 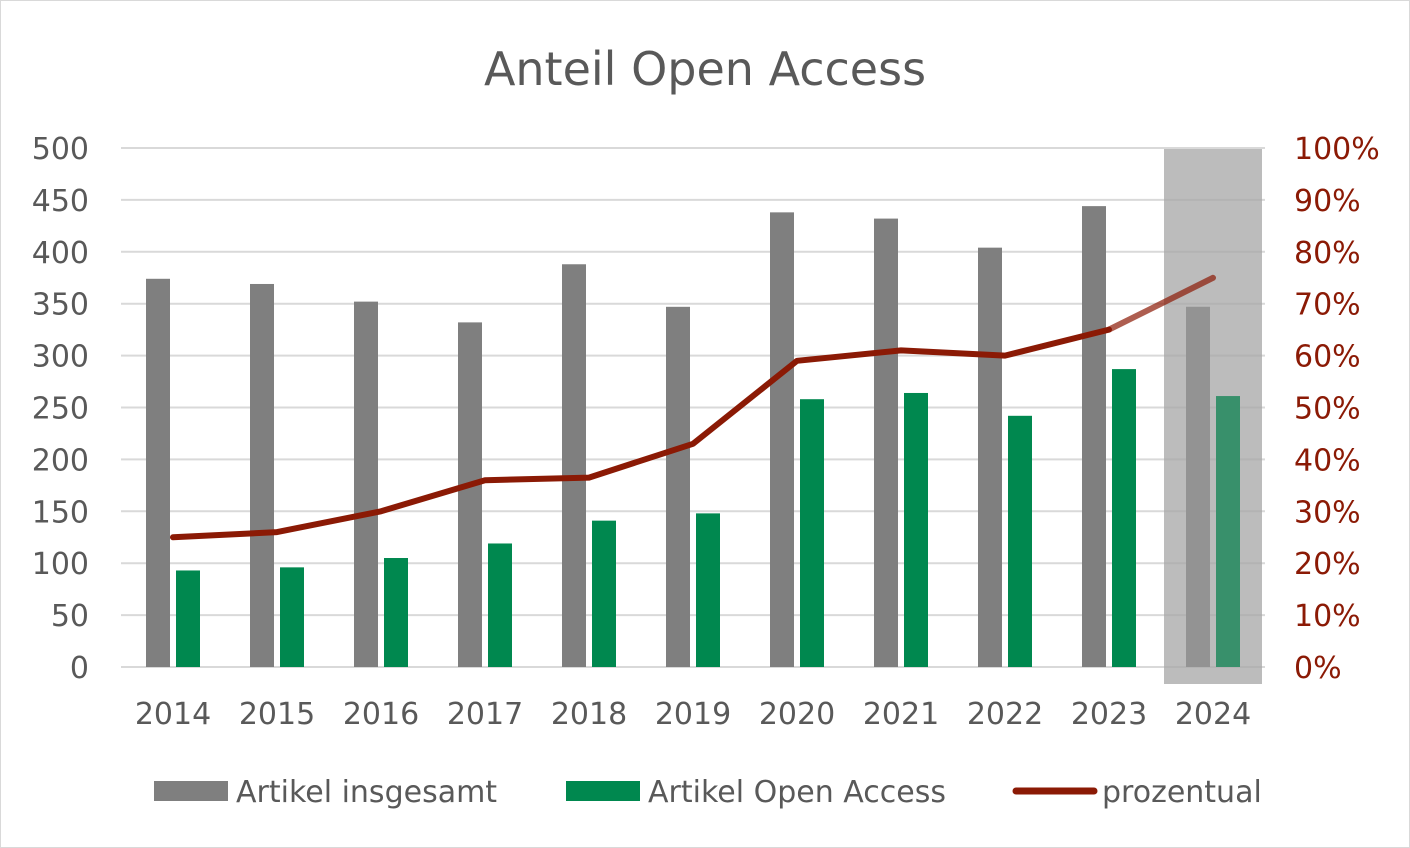 I want to click on left-tick-label: 50, so click(x=70, y=616).